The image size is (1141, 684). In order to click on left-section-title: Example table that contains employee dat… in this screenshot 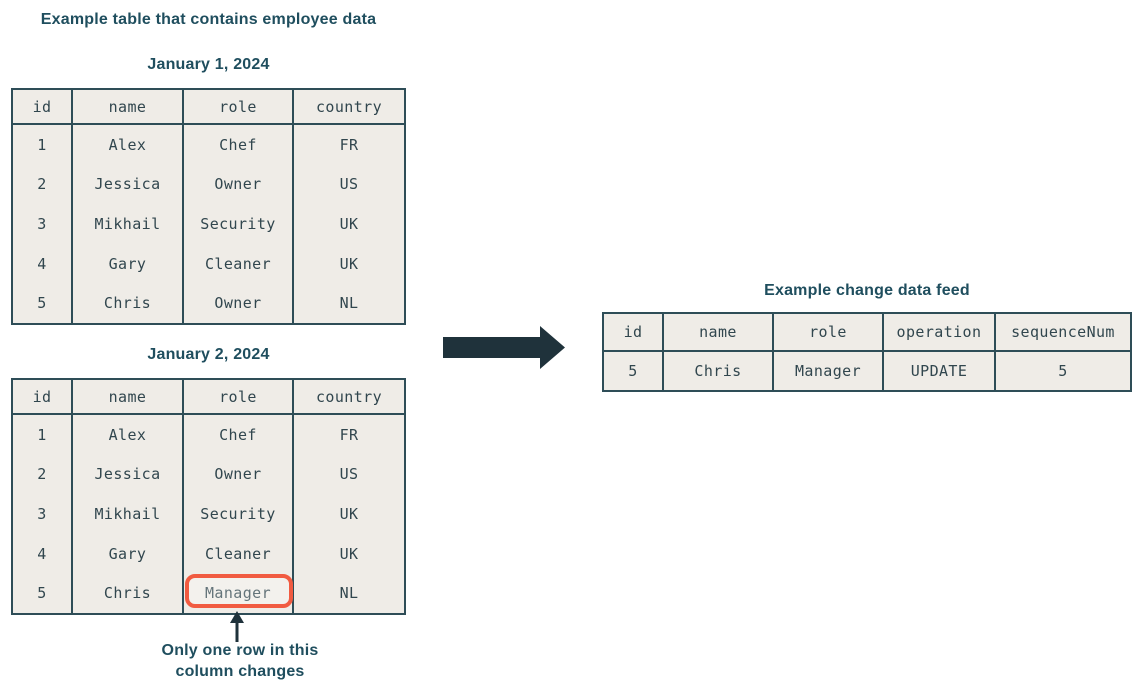, I will do `click(208, 19)`.